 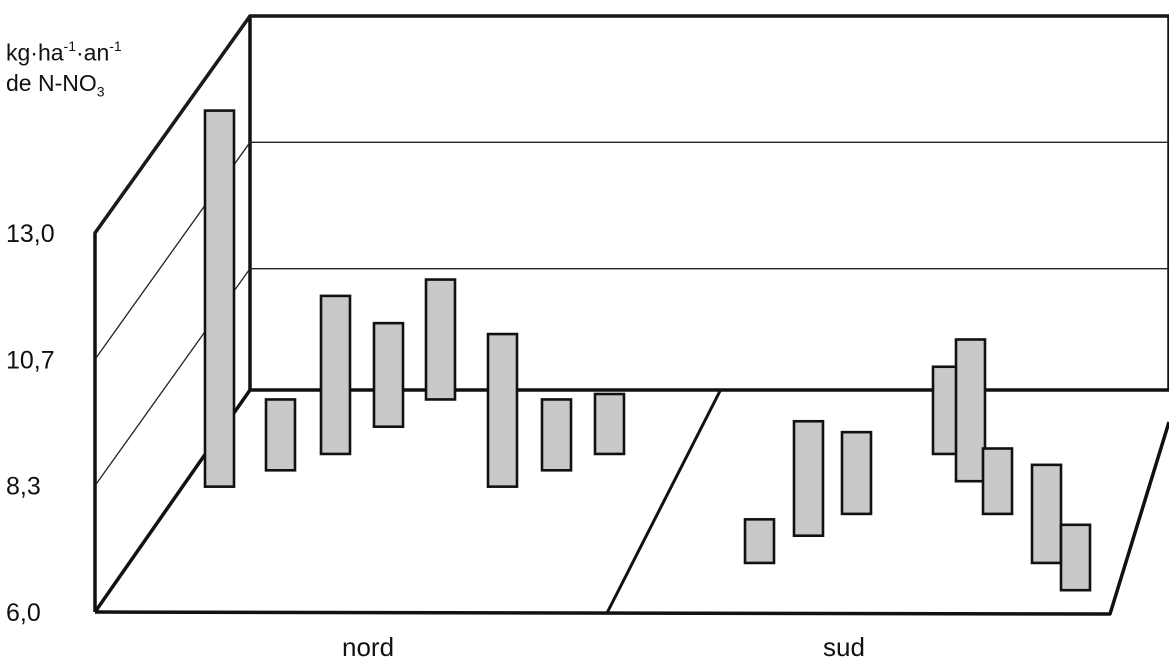 What do you see at coordinates (30, 360) in the screenshot?
I see `y-tick-label: 10,7` at bounding box center [30, 360].